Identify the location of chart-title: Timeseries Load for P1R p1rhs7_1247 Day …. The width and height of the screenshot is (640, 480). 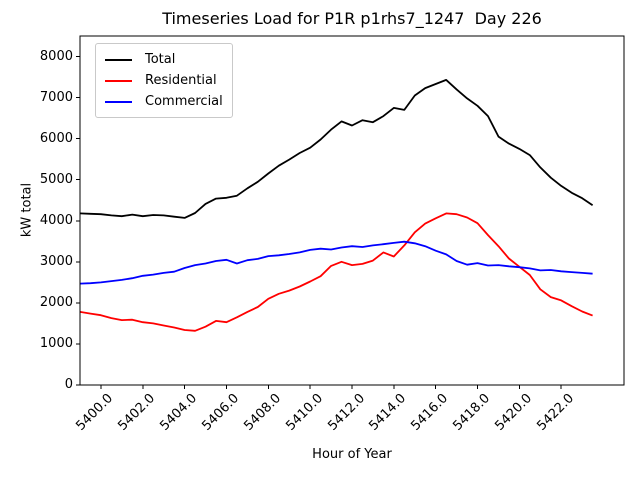
(352, 18).